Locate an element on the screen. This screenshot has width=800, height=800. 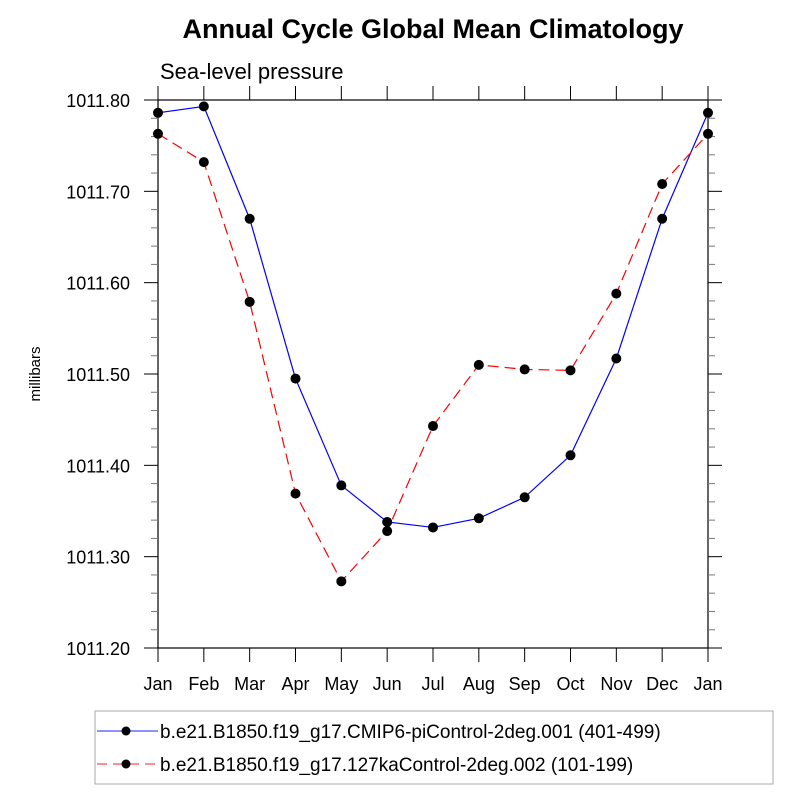
y-tick-label: 1011.50 is located at coordinates (98, 375).